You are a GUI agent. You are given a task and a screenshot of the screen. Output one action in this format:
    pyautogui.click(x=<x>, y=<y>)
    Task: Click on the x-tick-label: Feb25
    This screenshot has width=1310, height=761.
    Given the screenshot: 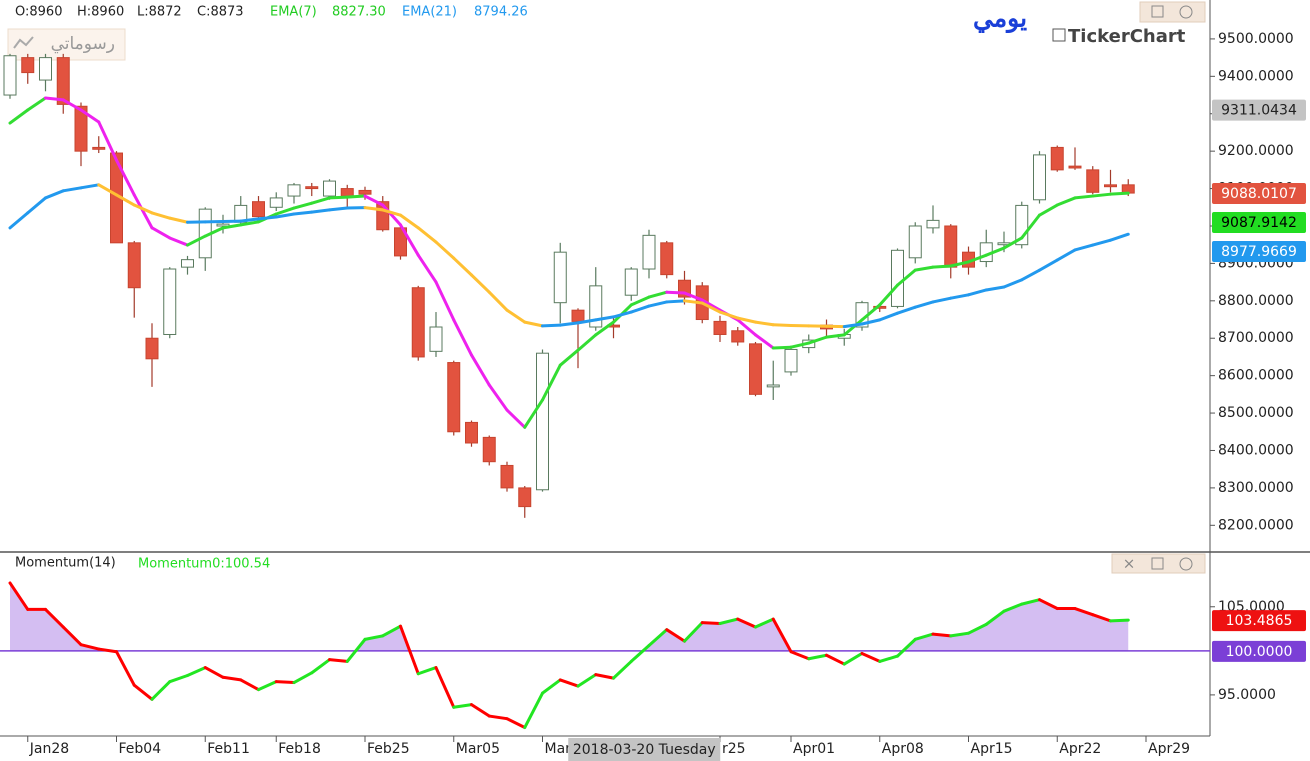 What is the action you would take?
    pyautogui.click(x=388, y=749)
    